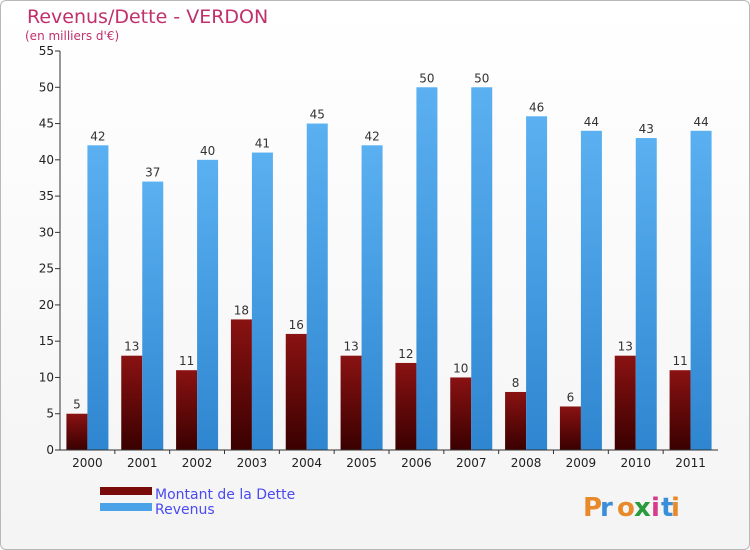 The width and height of the screenshot is (750, 550). I want to click on proxiti-logo: Pr o x i ti, so click(631, 508).